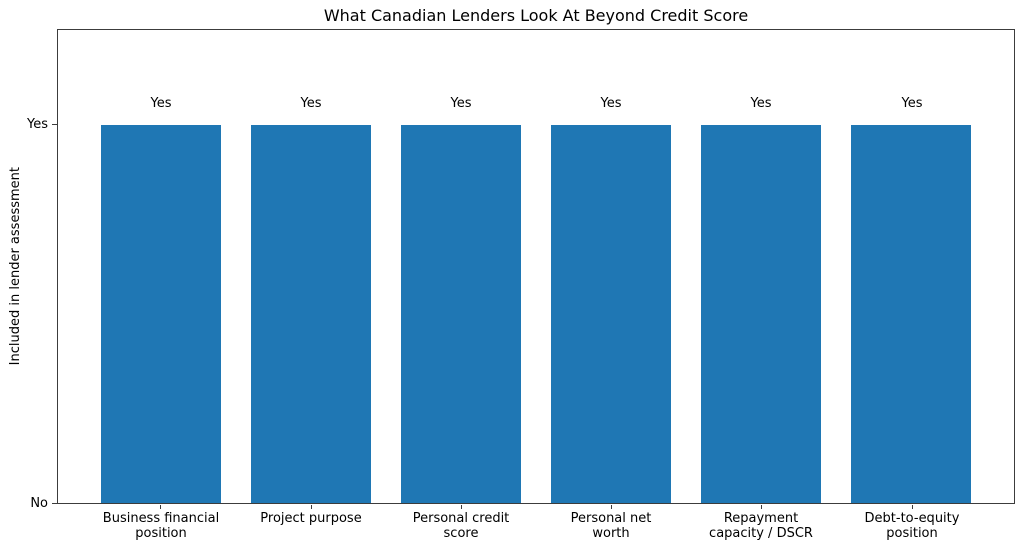 The image size is (1024, 553). What do you see at coordinates (311, 518) in the screenshot?
I see `x-tick-label: Project purpose` at bounding box center [311, 518].